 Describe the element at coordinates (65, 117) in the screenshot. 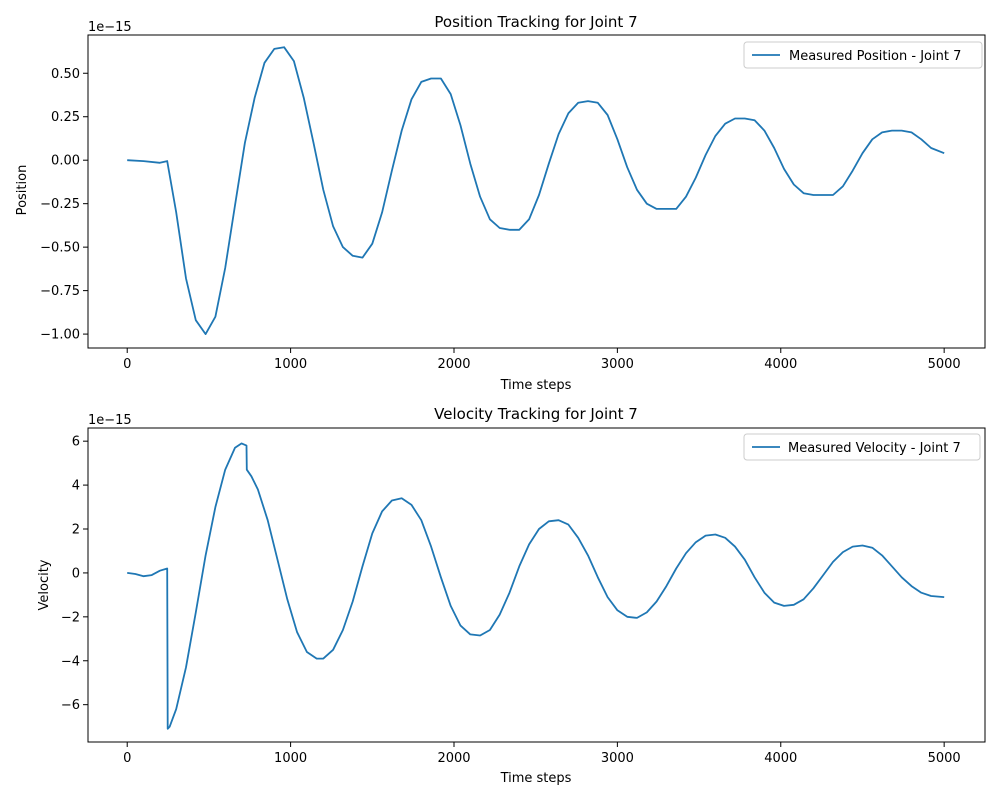

I see `y-tick-label: 0.25` at that location.